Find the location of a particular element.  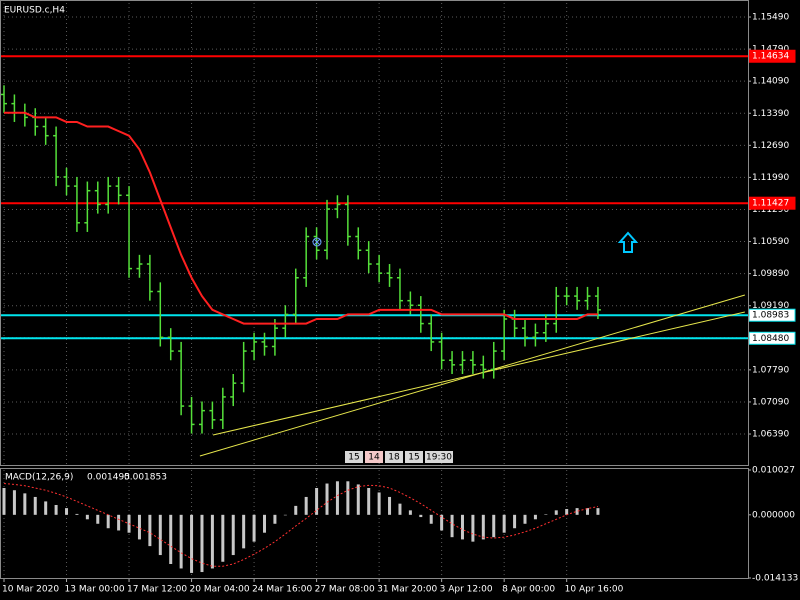

y-tick-label: 1.14090 is located at coordinates (770, 82).